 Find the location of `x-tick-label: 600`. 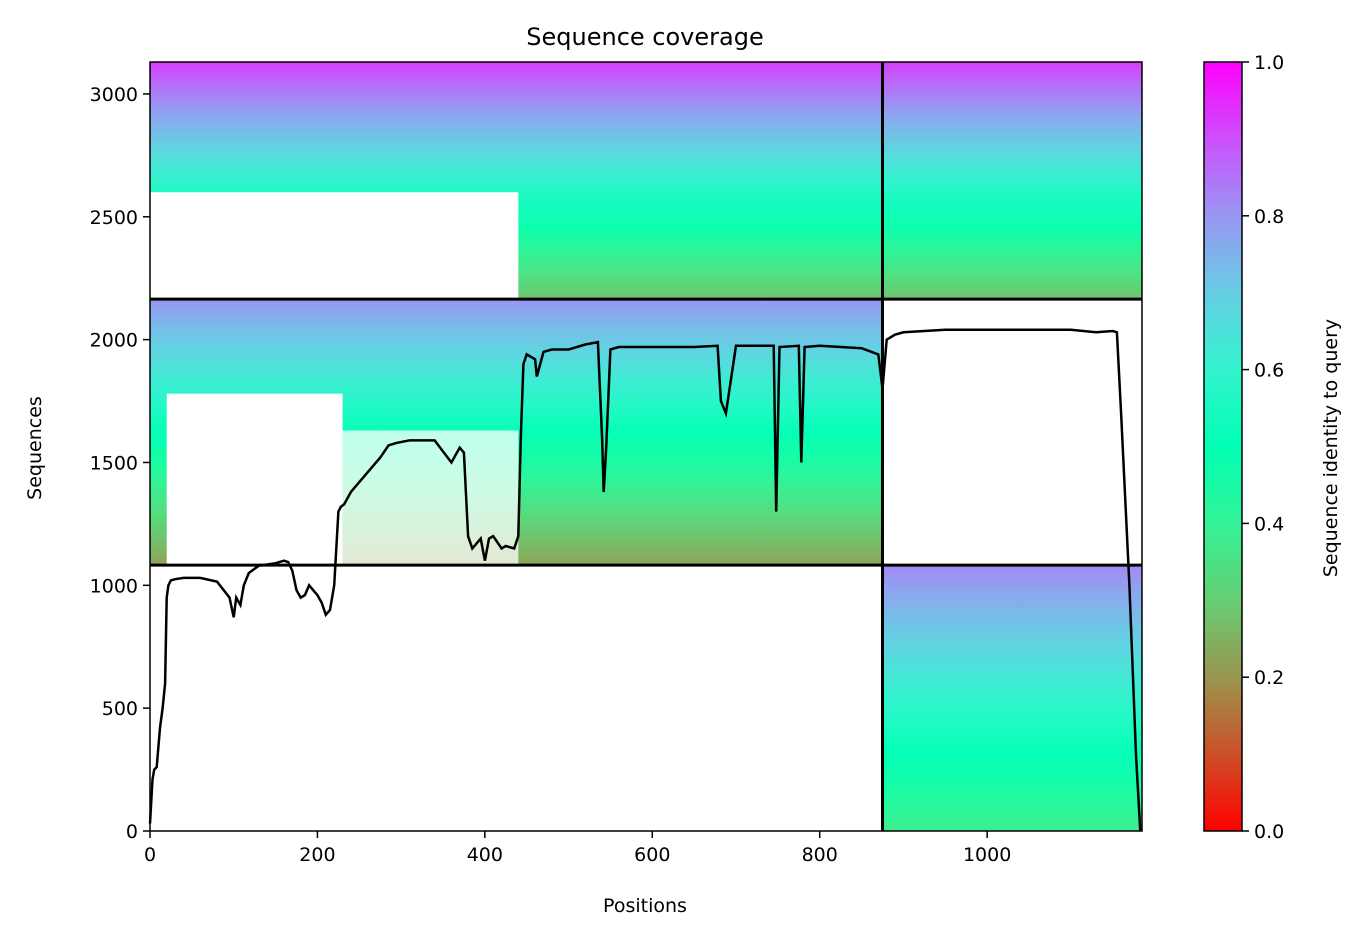

x-tick-label: 600 is located at coordinates (652, 855).